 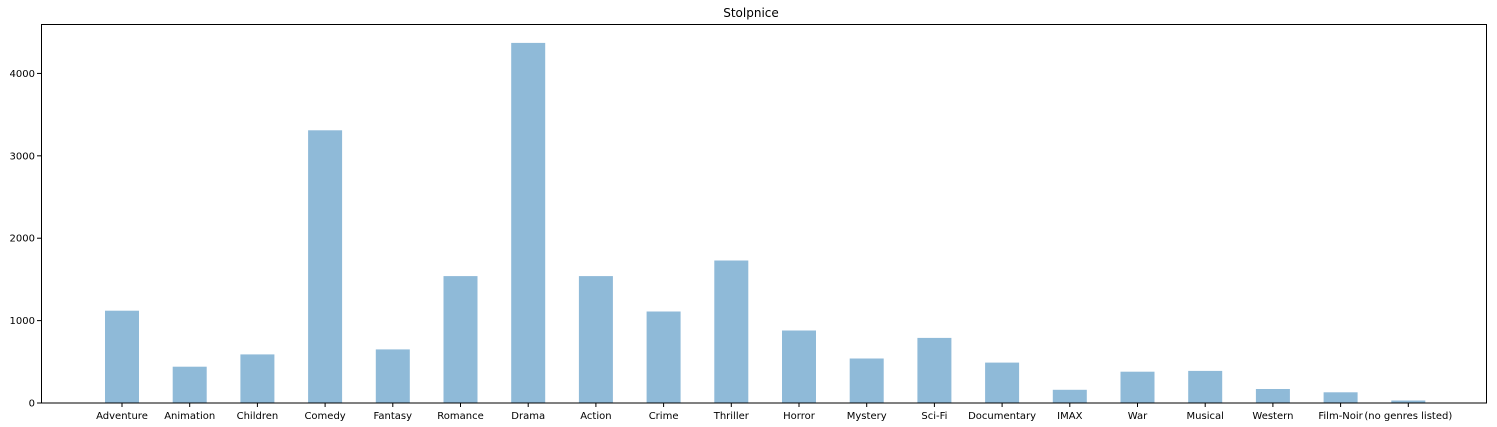 What do you see at coordinates (189, 384) in the screenshot?
I see `bar-animation` at bounding box center [189, 384].